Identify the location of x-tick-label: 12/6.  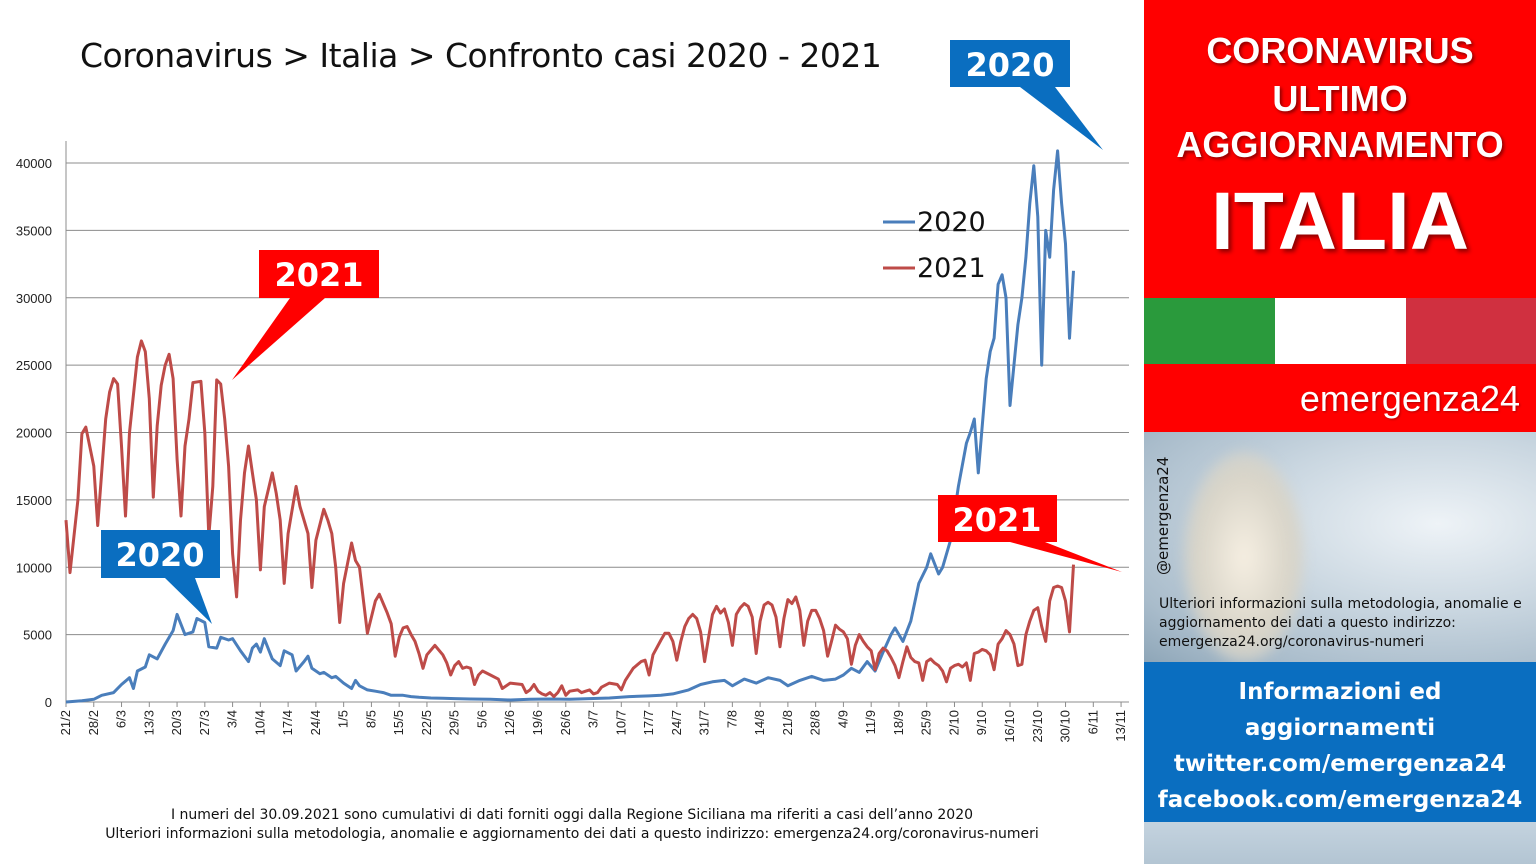
(509, 722).